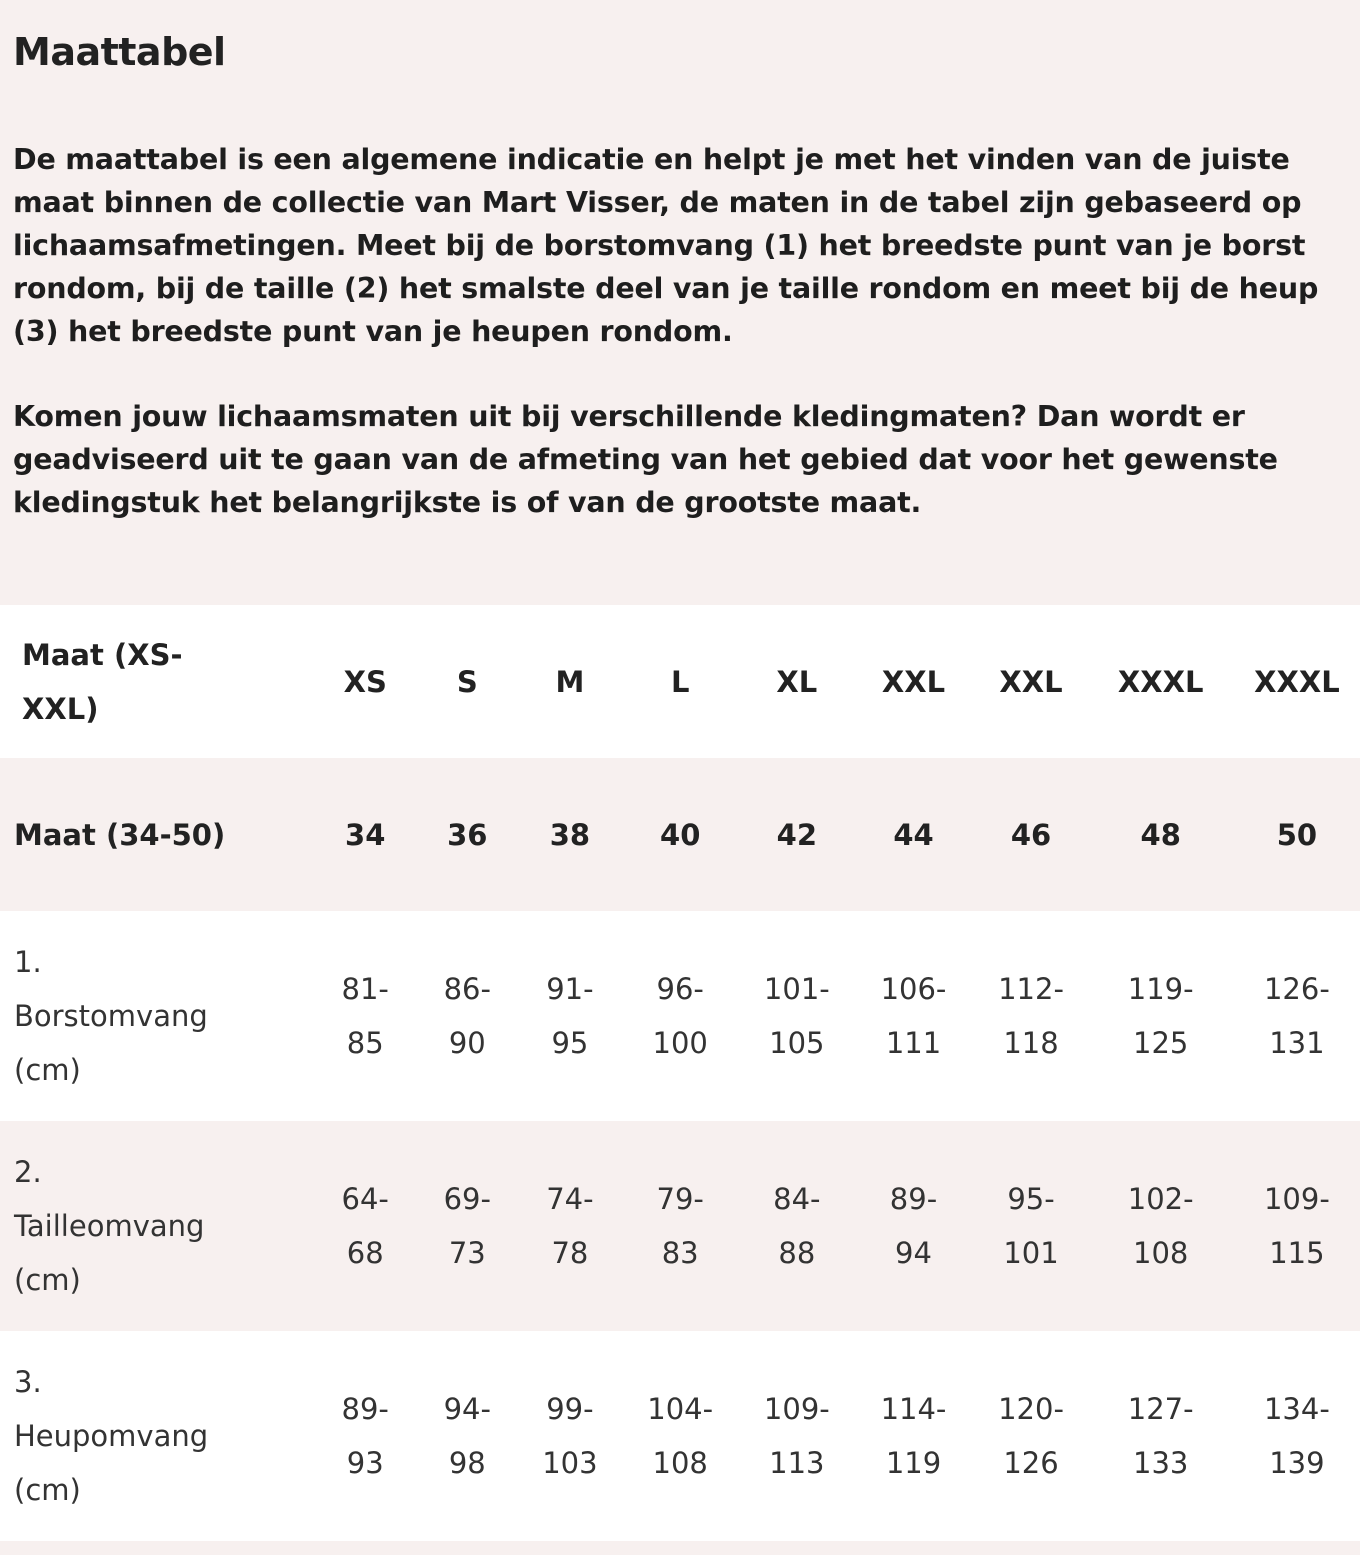  I want to click on table-cell: 96- 100, so click(680, 1016).